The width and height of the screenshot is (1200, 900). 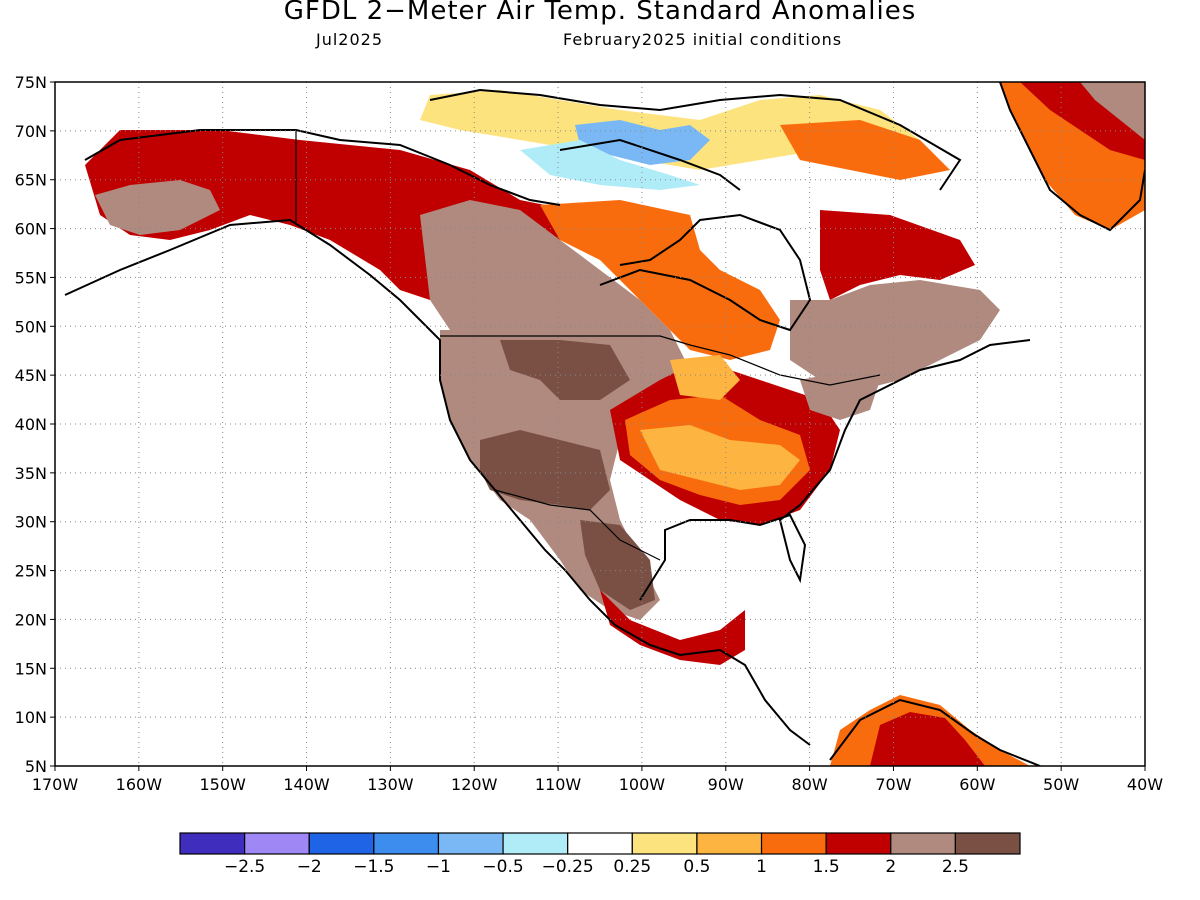 What do you see at coordinates (31, 571) in the screenshot?
I see `lat-tick-label: 25N` at bounding box center [31, 571].